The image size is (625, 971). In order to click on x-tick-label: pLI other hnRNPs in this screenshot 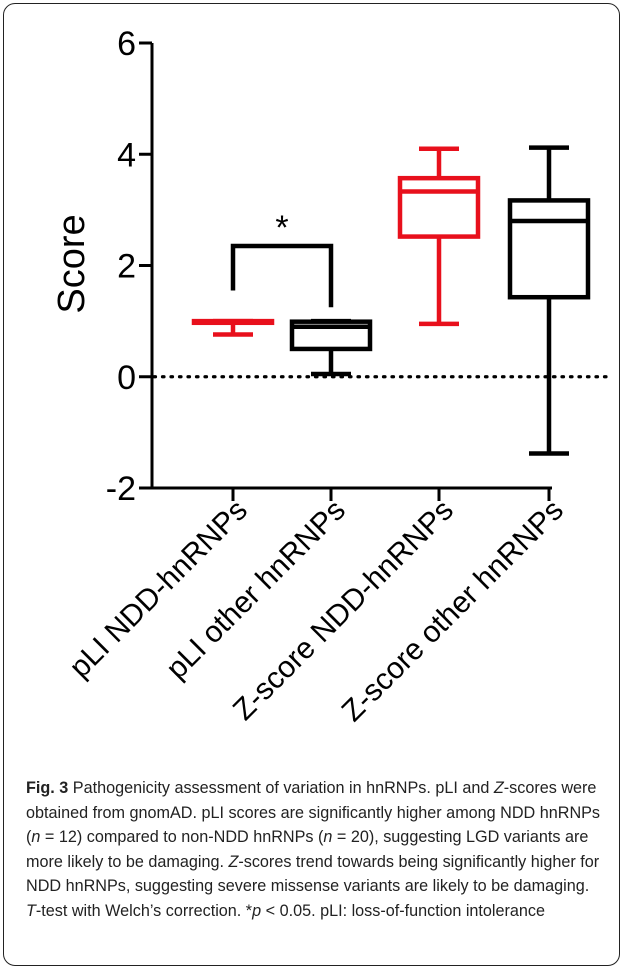, I will do `click(256, 590)`.